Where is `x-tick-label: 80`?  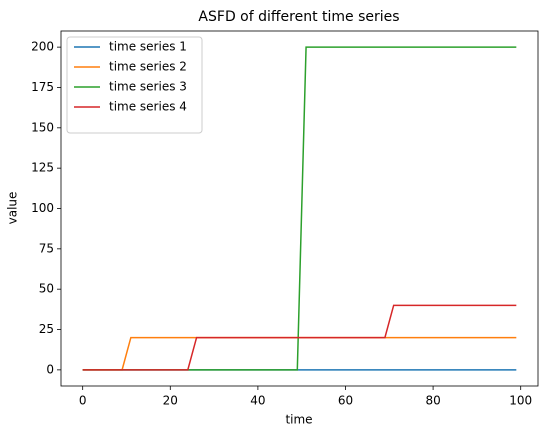 x-tick-label: 80 is located at coordinates (432, 401).